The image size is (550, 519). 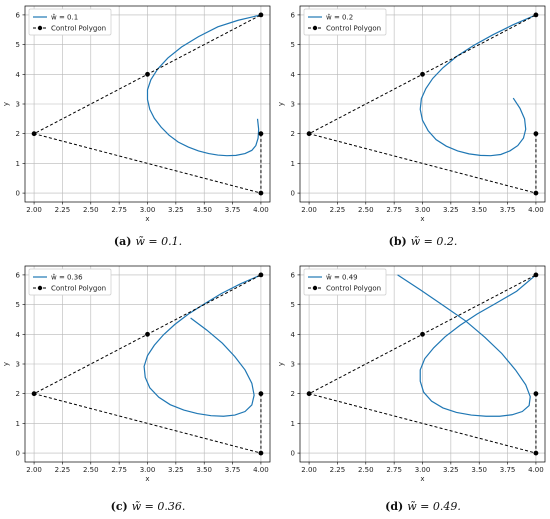 I want to click on caption-text: w̃ = 0.36., so click(x=159, y=506).